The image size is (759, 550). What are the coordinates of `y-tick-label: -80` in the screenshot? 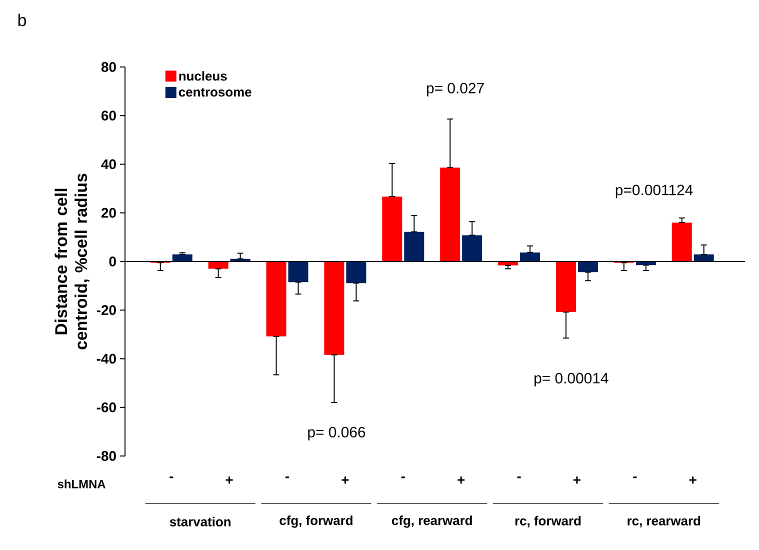 It's located at (106, 456).